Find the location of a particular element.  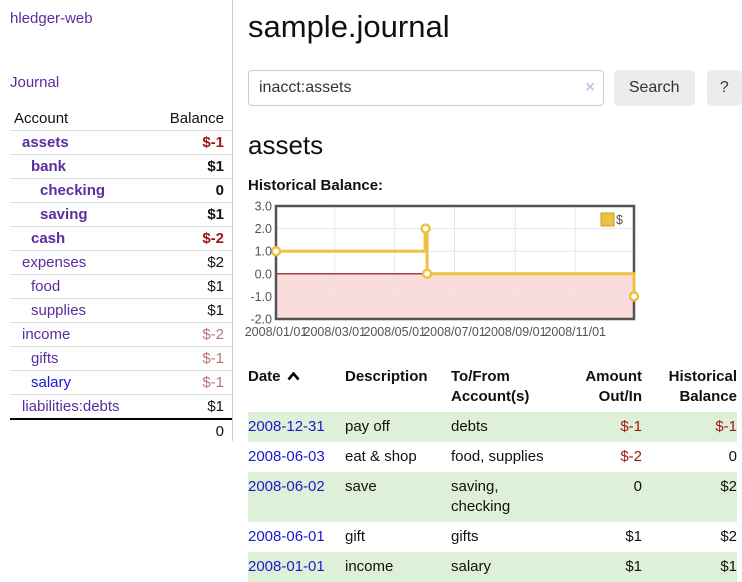

transaction-description: income is located at coordinates (369, 566).